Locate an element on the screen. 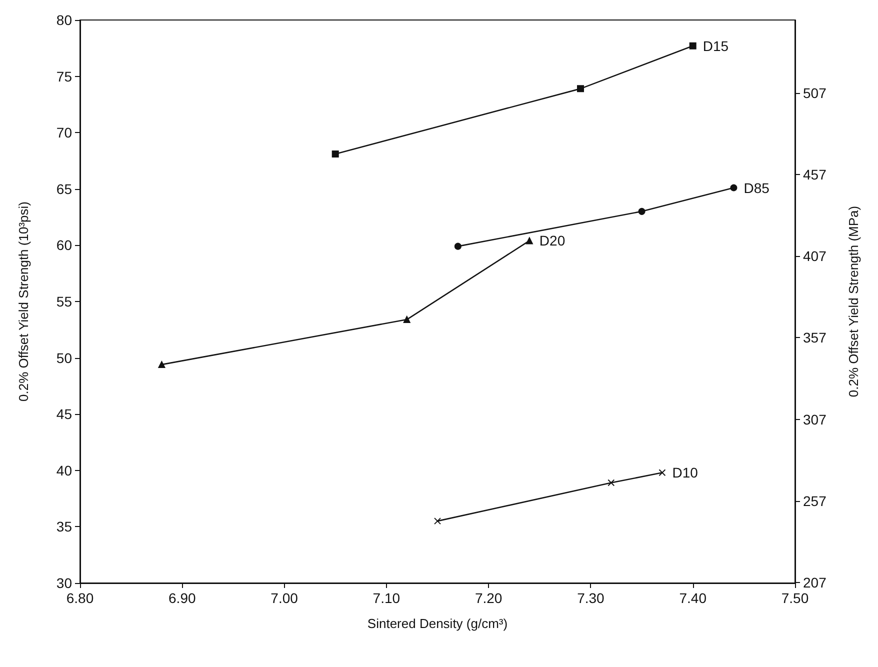  y-tick-label: 35 is located at coordinates (64, 526).